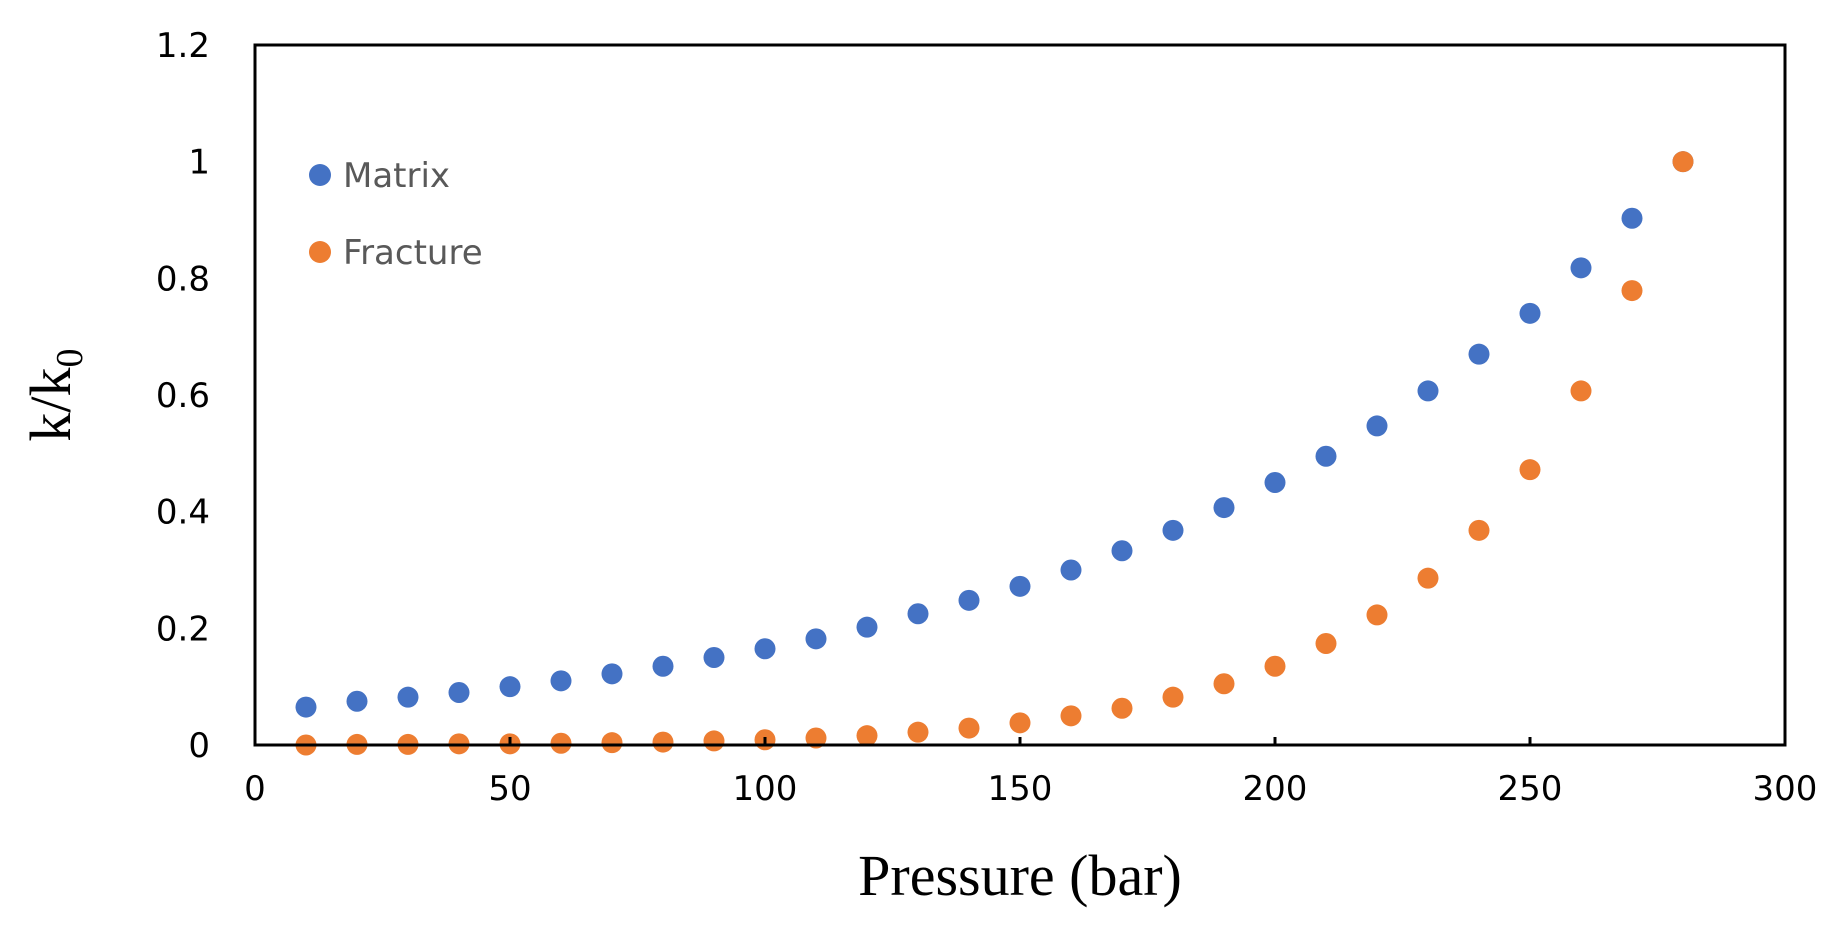 The image size is (1837, 939). I want to click on y-tick-label: 0.8, so click(183, 279).